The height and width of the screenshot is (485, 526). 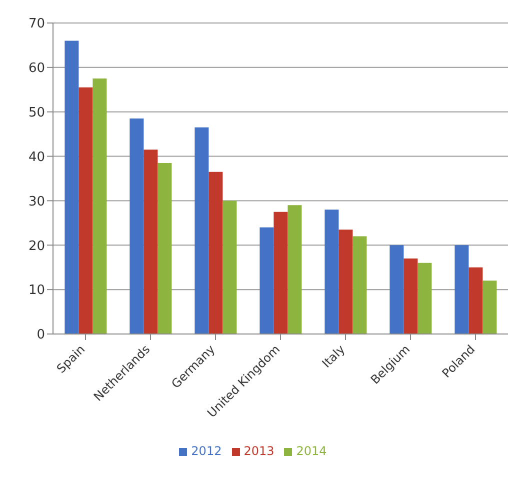 What do you see at coordinates (311, 451) in the screenshot?
I see `legend-label: 2014` at bounding box center [311, 451].